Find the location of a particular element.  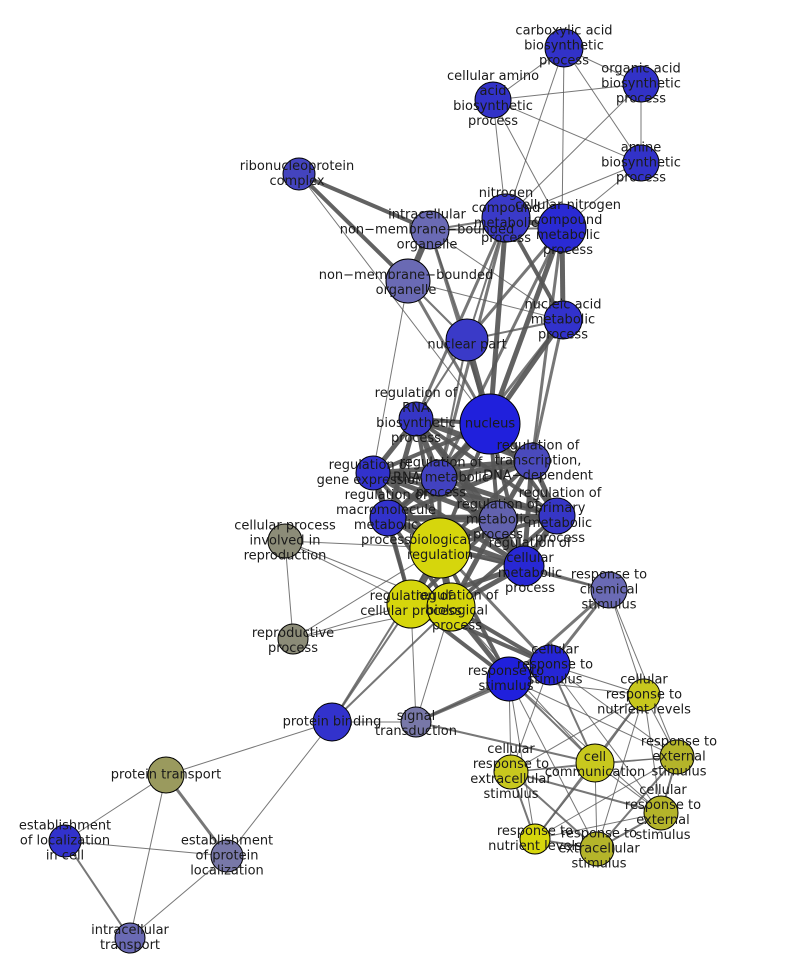

graph-node-cellular-response-to-external-stimulus is located at coordinates (661, 813).